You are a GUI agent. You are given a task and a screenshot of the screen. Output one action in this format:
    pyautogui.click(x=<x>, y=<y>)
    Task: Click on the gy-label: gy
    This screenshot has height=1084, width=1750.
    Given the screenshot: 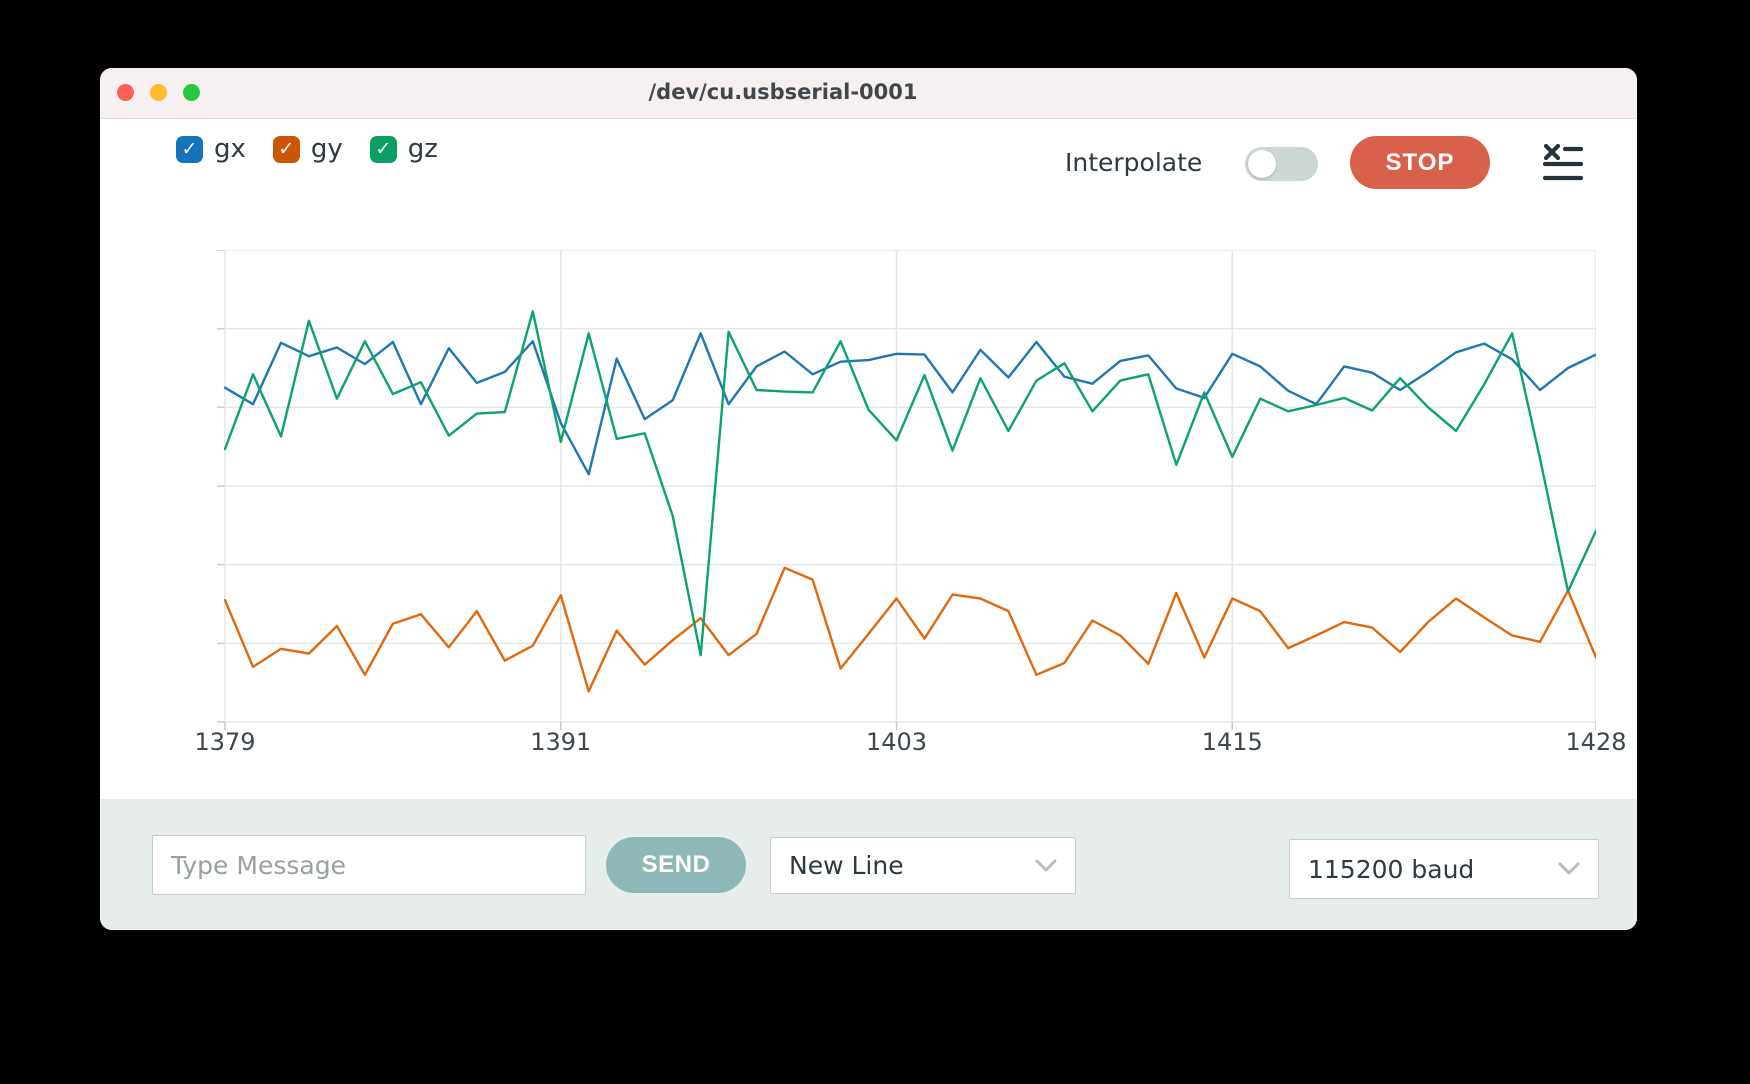 What is the action you would take?
    pyautogui.click(x=326, y=149)
    